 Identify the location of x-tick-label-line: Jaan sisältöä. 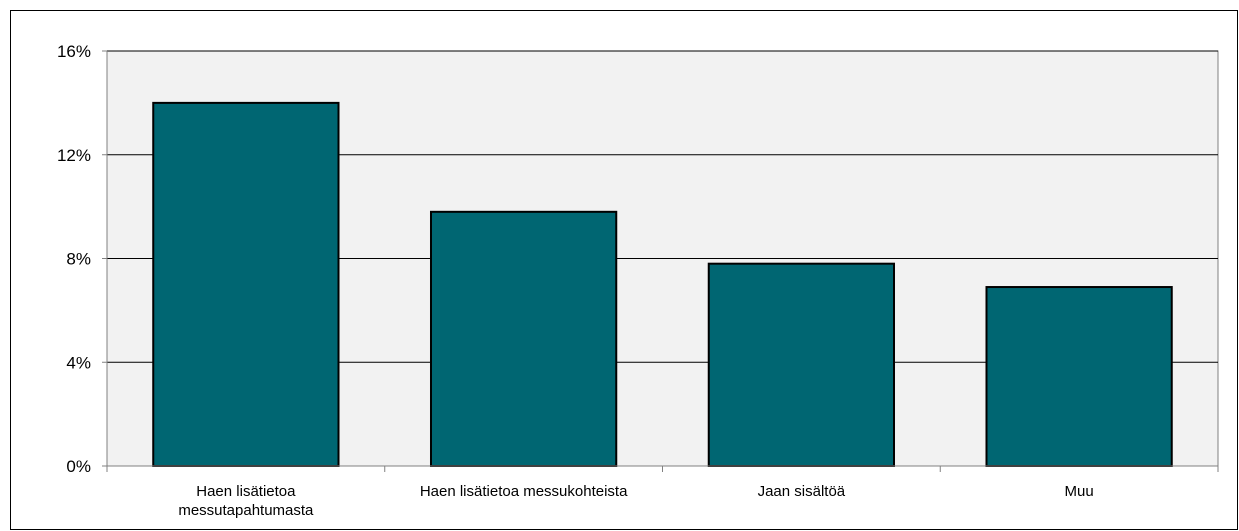
(802, 491).